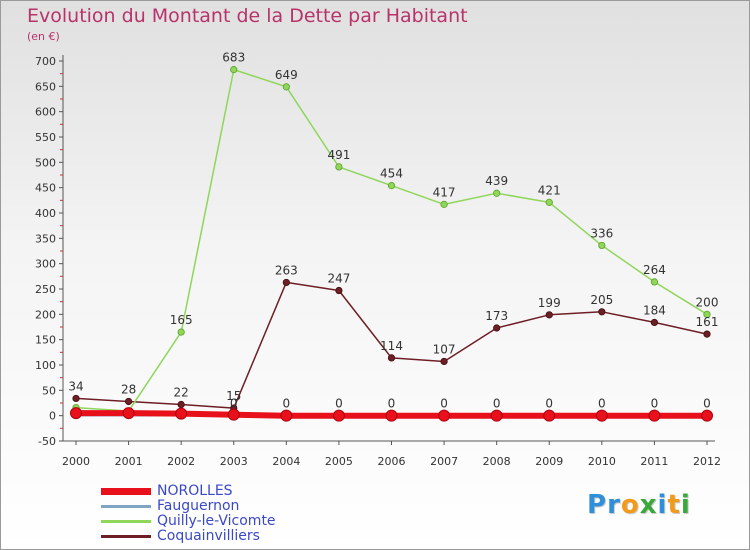  I want to click on data-label: 454, so click(391, 174).